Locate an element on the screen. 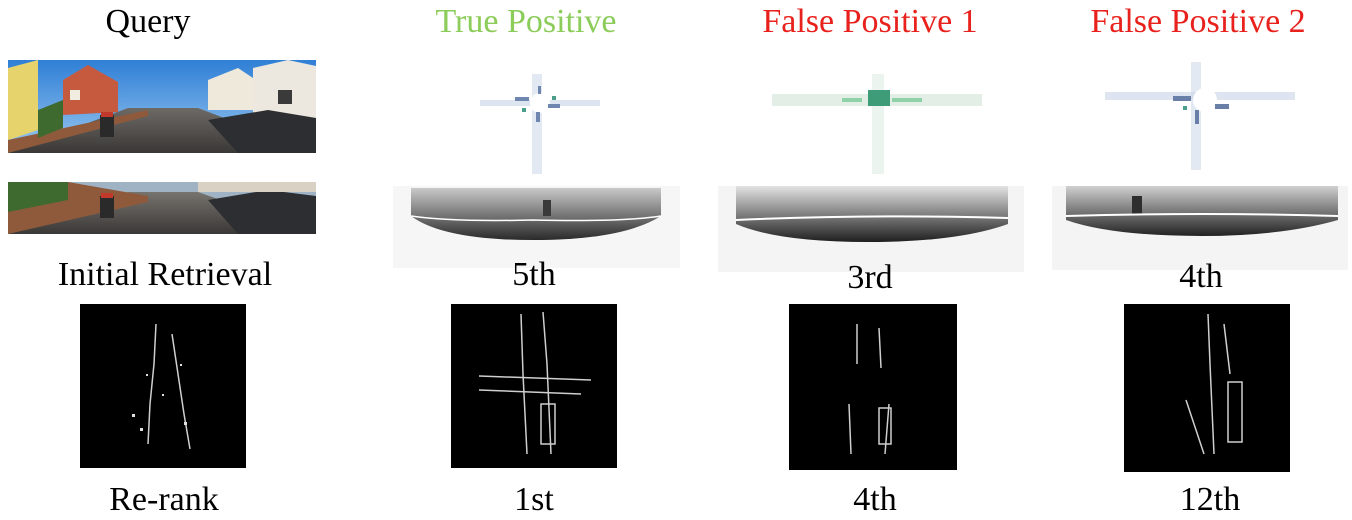 The height and width of the screenshot is (520, 1352). true-positive-range-image is located at coordinates (536, 227).